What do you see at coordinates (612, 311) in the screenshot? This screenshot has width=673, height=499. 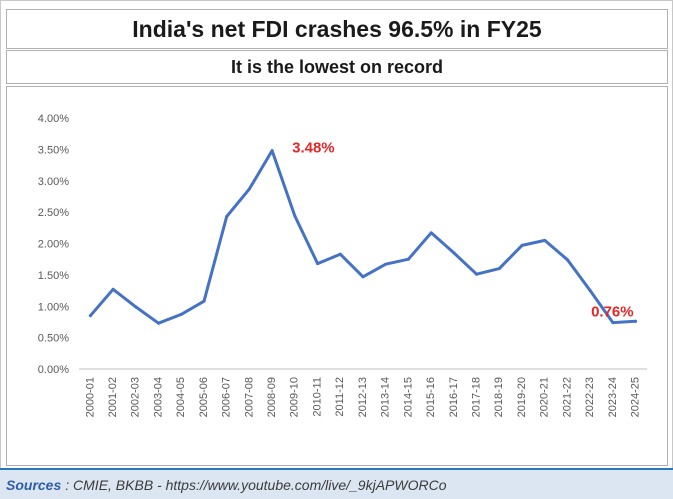 I see `data-label: 0.76%` at bounding box center [612, 311].